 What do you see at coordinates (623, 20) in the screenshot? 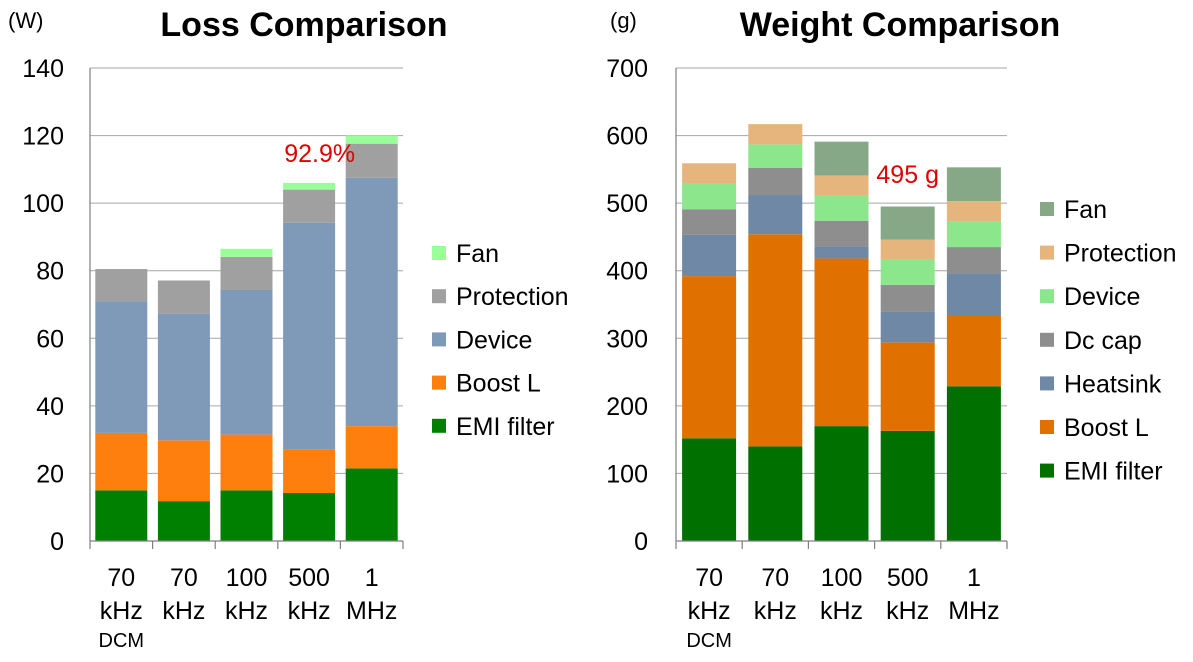
I see `weight-unit-label: (g)` at bounding box center [623, 20].